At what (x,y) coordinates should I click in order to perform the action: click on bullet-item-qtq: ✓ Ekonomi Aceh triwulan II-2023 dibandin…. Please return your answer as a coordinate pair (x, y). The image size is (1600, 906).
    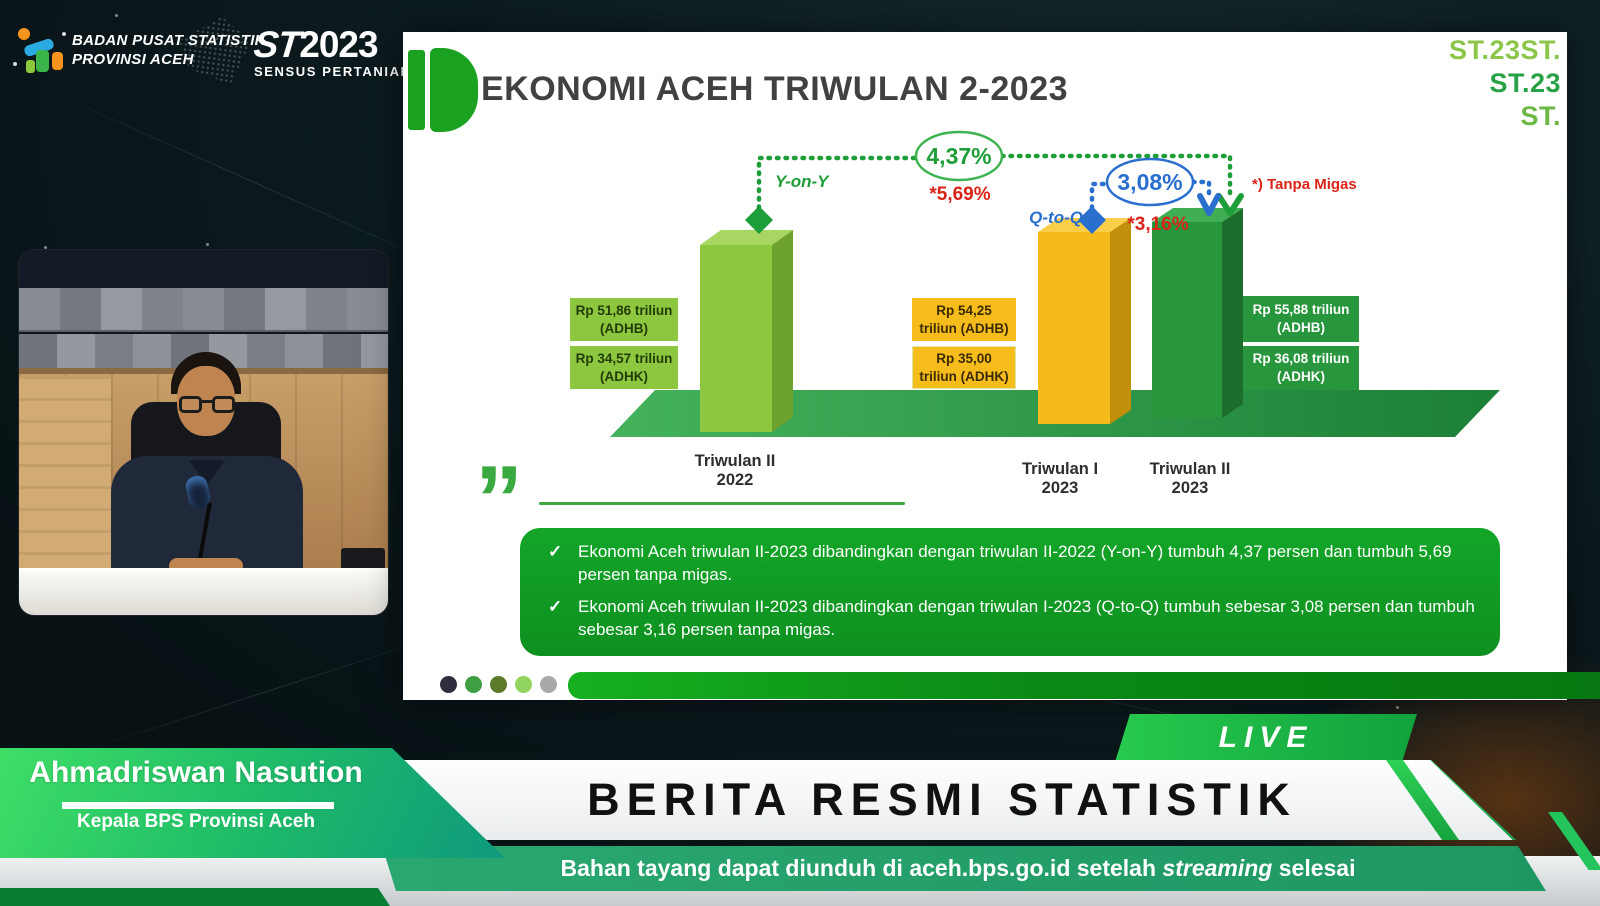
    Looking at the image, I should click on (1012, 619).